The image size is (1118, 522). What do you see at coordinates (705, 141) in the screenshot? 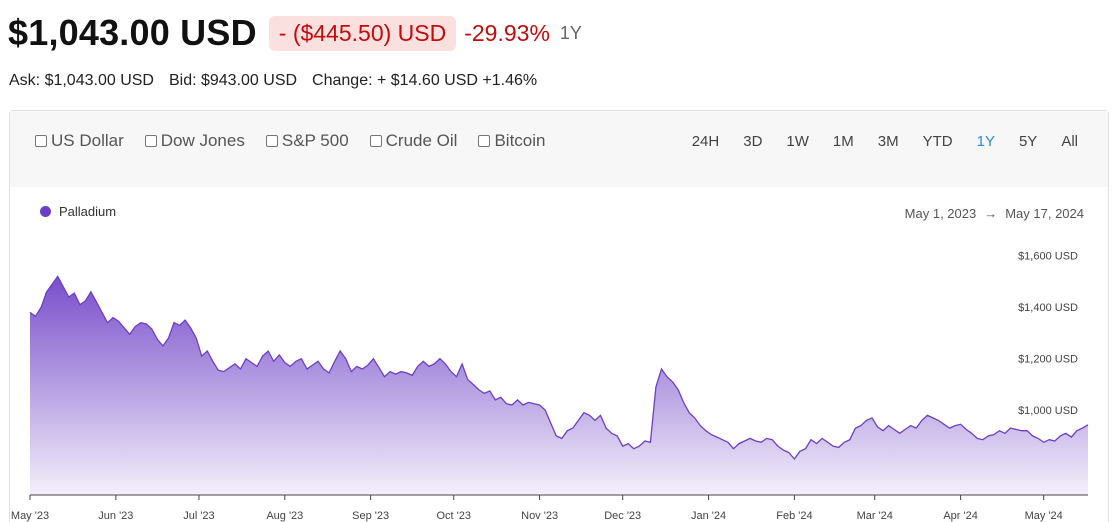
I see `range-24h: 24H` at bounding box center [705, 141].